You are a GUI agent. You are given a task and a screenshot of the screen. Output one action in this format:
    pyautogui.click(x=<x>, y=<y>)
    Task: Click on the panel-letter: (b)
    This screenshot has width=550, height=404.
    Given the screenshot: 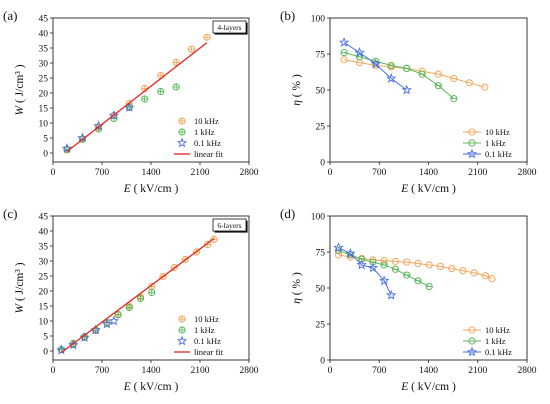 What is the action you would take?
    pyautogui.click(x=287, y=15)
    